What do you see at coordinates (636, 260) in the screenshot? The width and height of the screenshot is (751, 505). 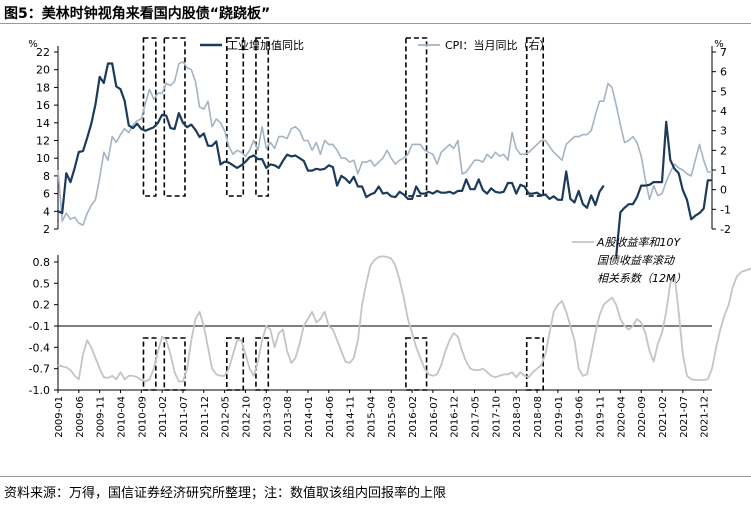 I see `legend-corr-line2: 国债收益率滚动` at bounding box center [636, 260].